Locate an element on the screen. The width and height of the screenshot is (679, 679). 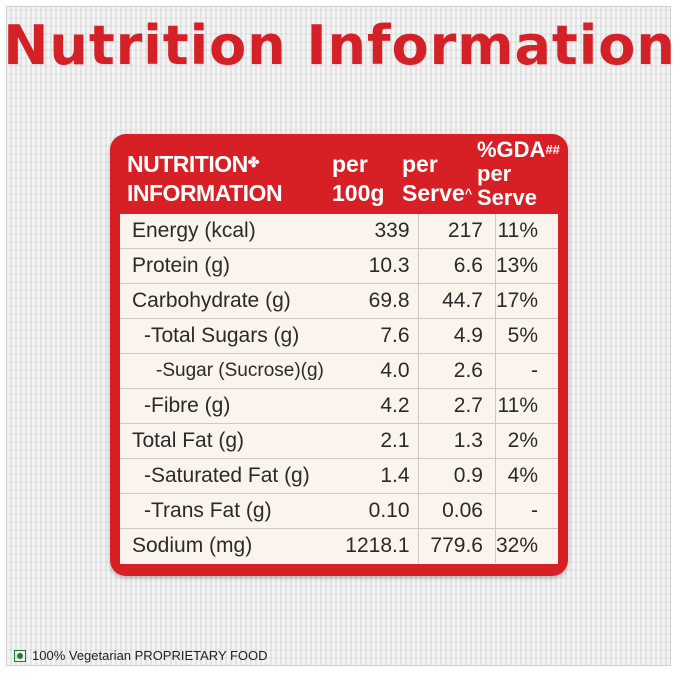
table-row: Carbohydrate (g) 69.8 44.7 17% is located at coordinates (339, 301).